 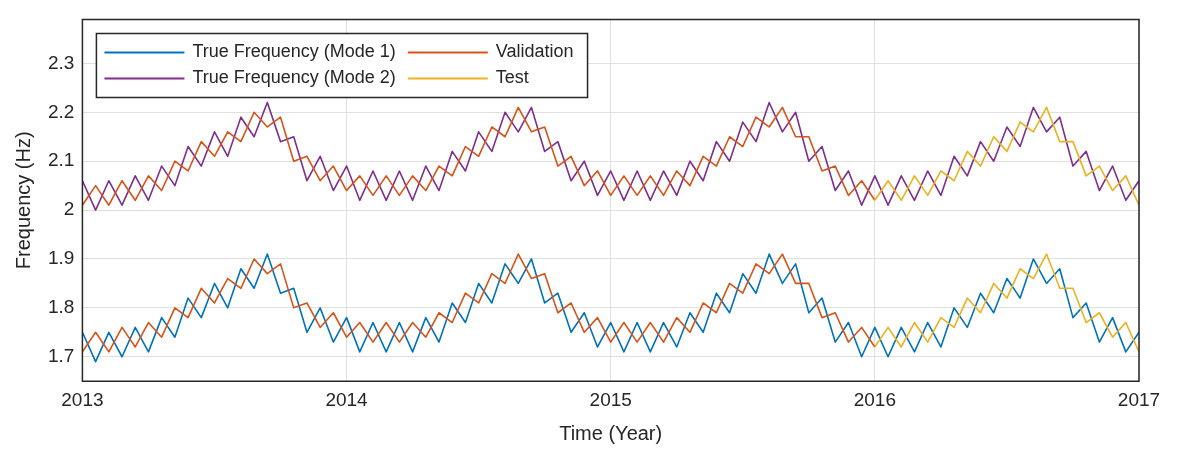 What do you see at coordinates (82, 399) in the screenshot?
I see `x-tick-label: 2013` at bounding box center [82, 399].